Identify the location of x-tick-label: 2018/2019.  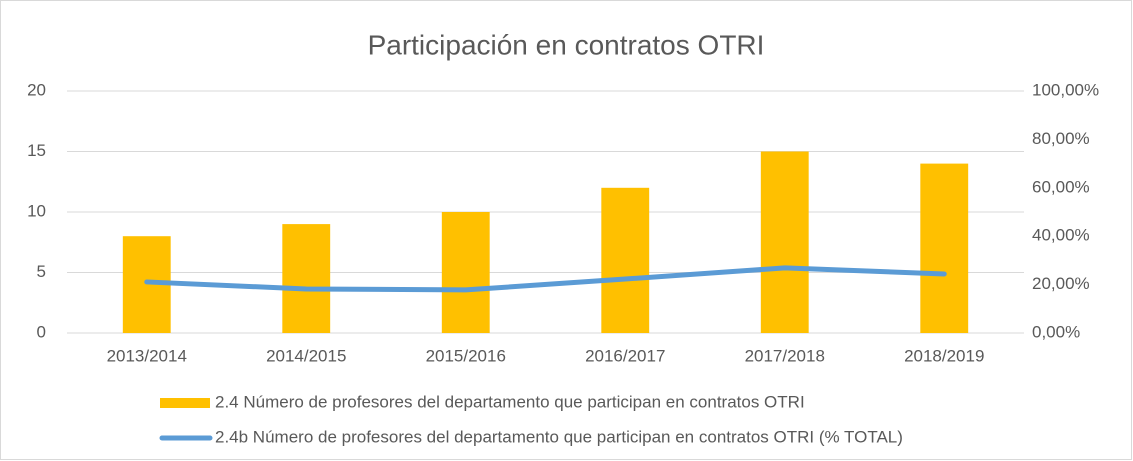
(944, 355).